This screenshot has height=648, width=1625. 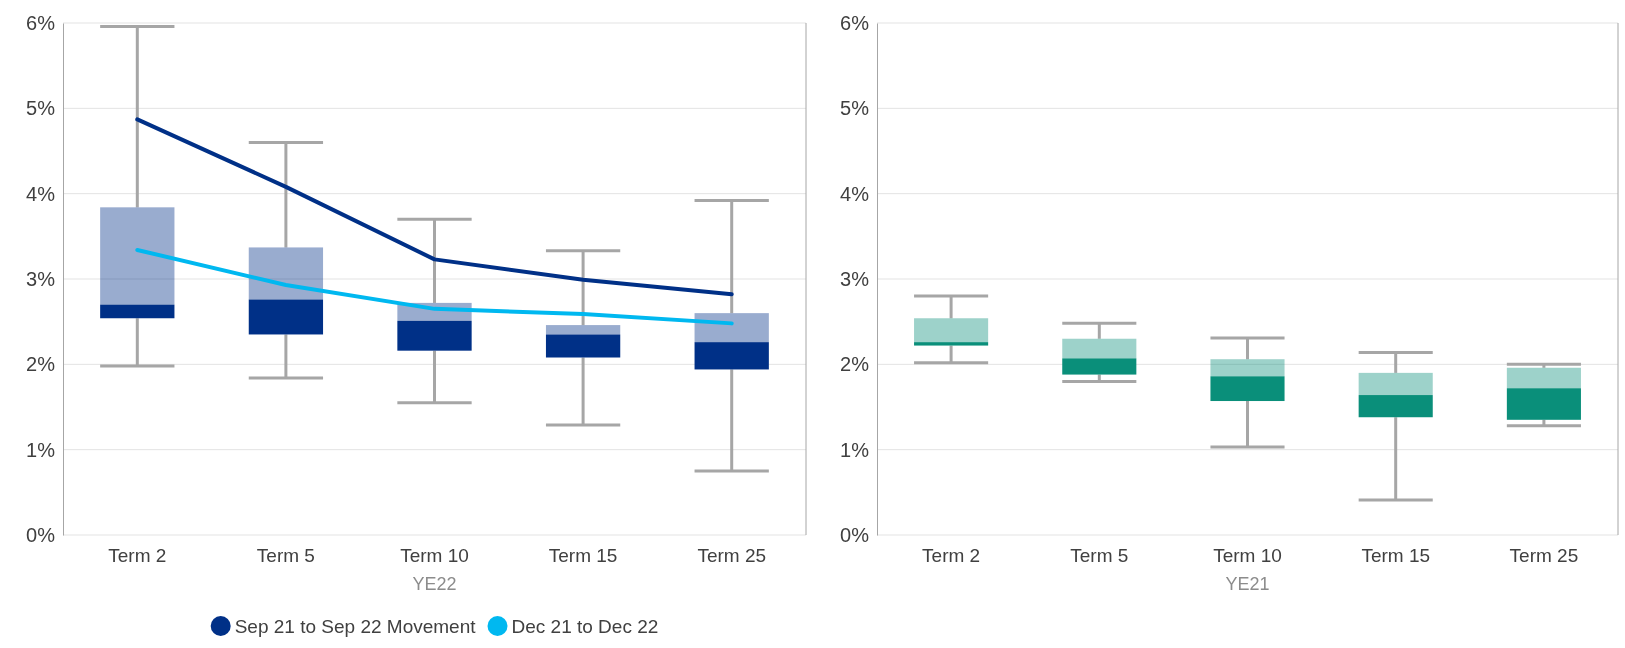 What do you see at coordinates (585, 626) in the screenshot?
I see `legend-label: Dec 21 to Dec 22` at bounding box center [585, 626].